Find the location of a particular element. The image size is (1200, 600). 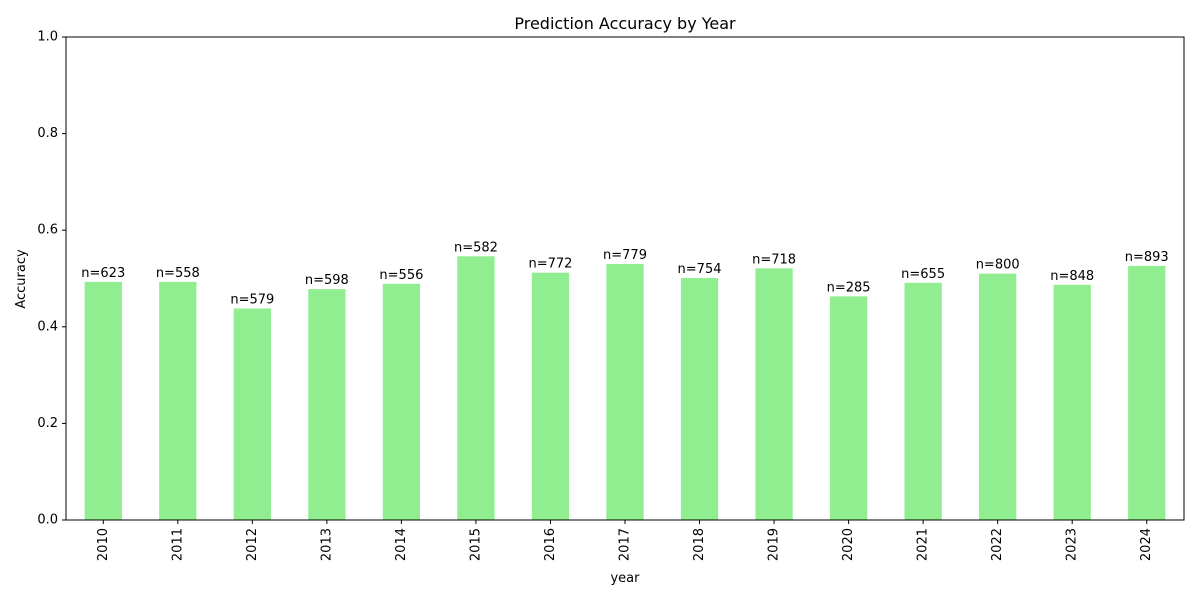

x-tick-label-2021: 2021 is located at coordinates (923, 544).